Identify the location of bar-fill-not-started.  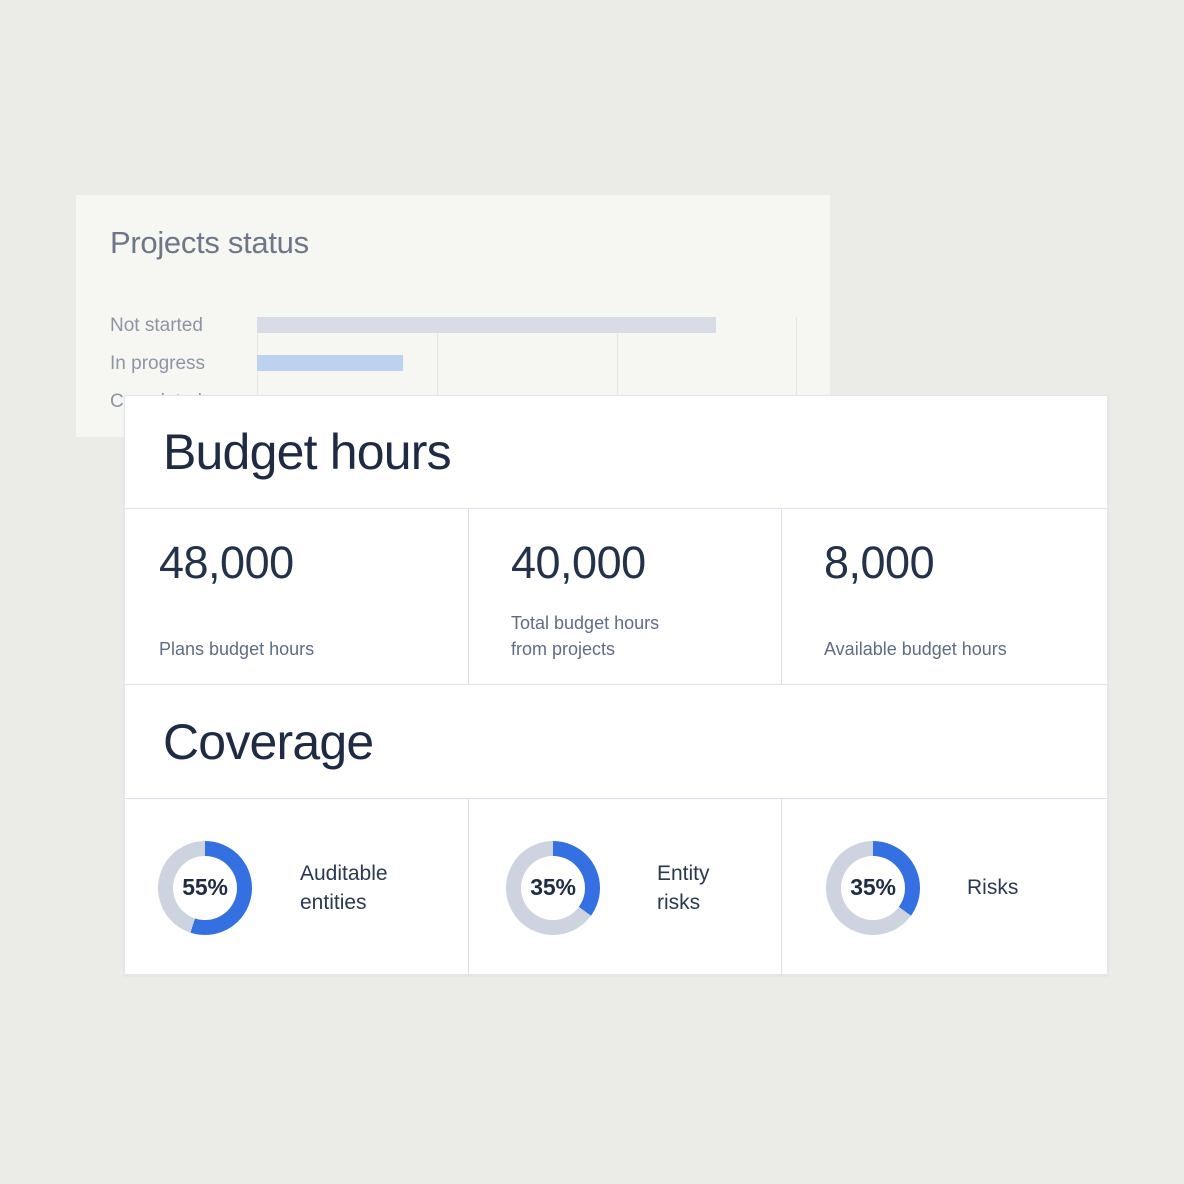
(486, 325).